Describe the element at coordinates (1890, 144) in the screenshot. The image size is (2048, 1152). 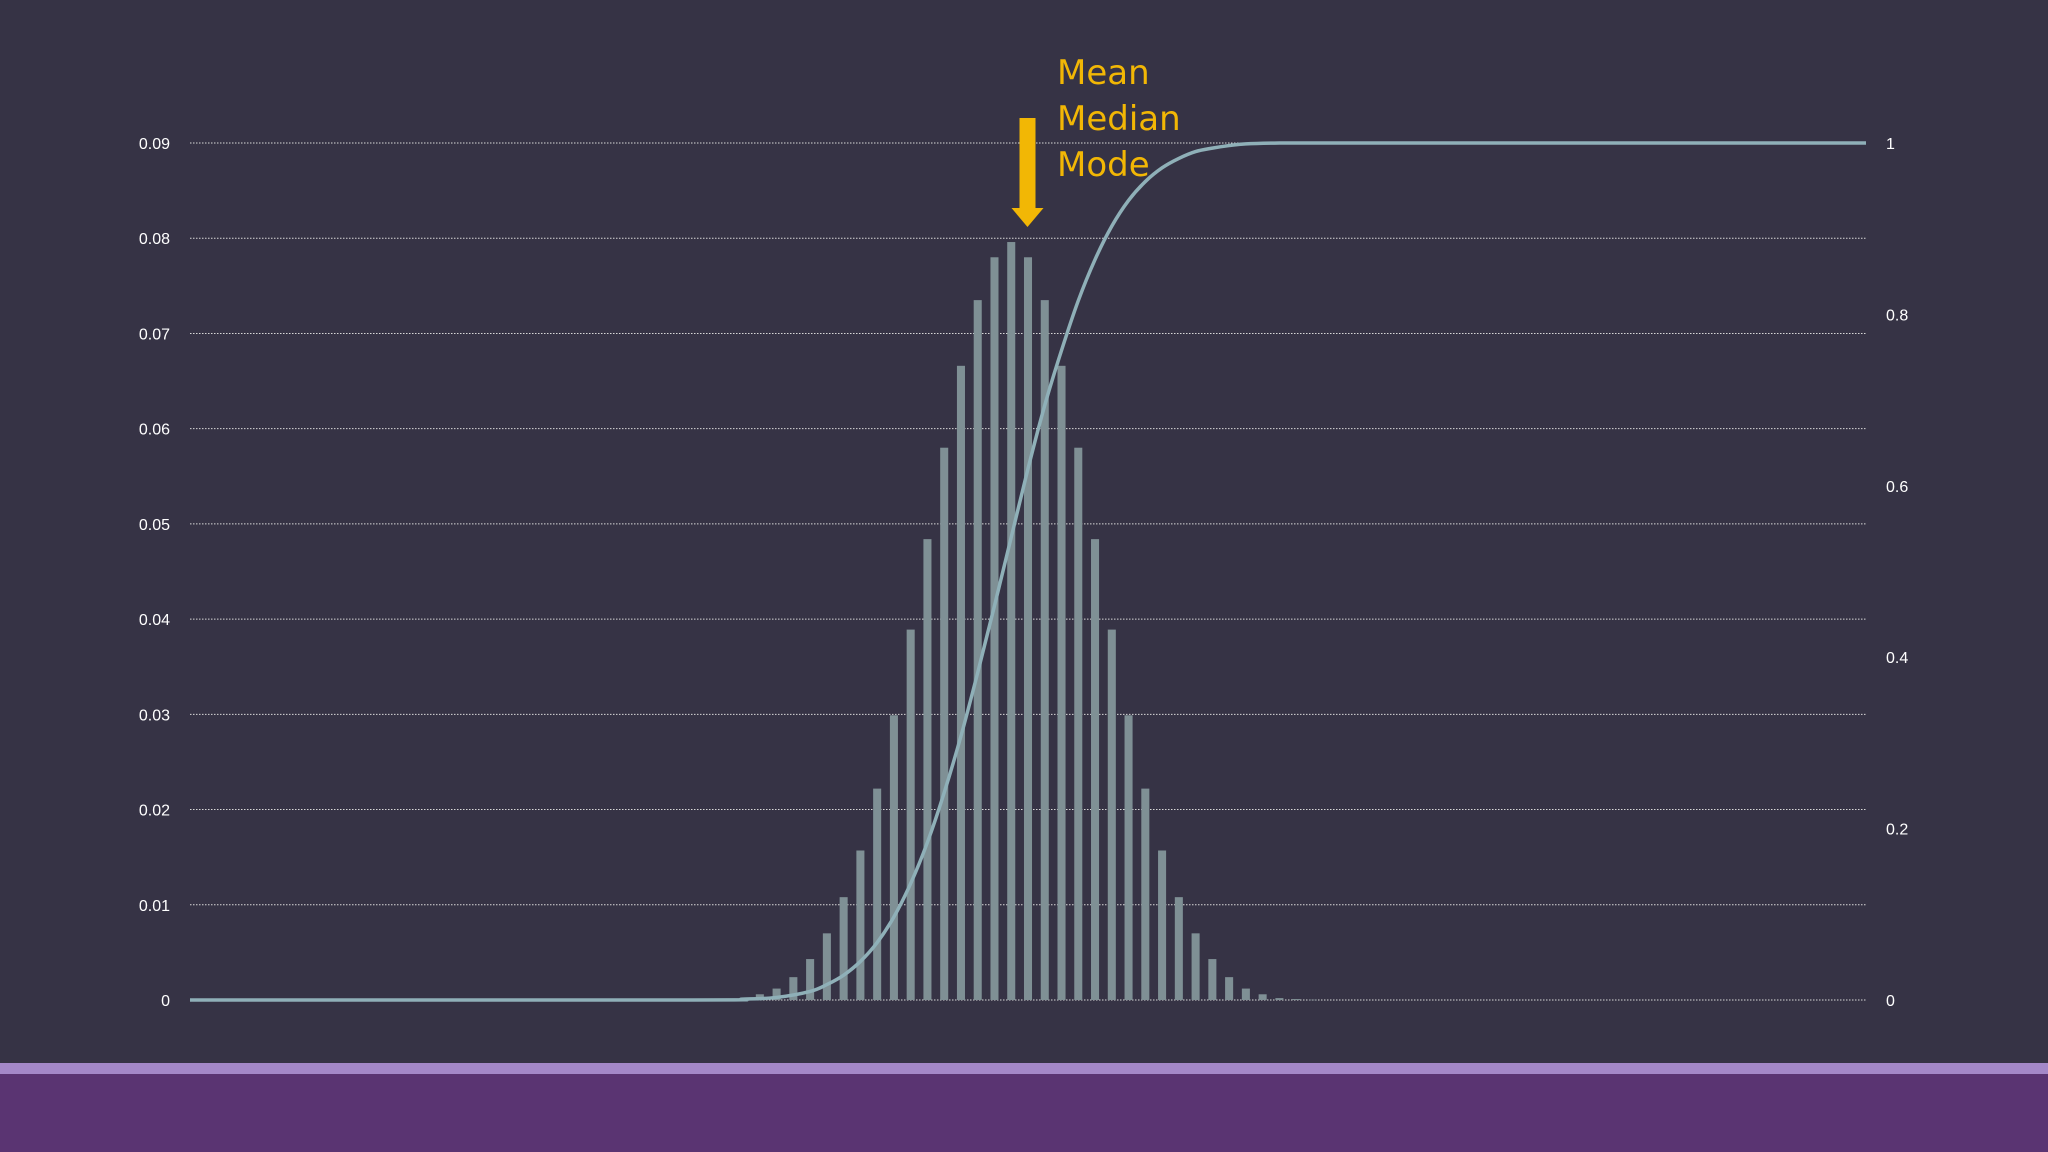
I see `y2-tick-label: 1` at that location.